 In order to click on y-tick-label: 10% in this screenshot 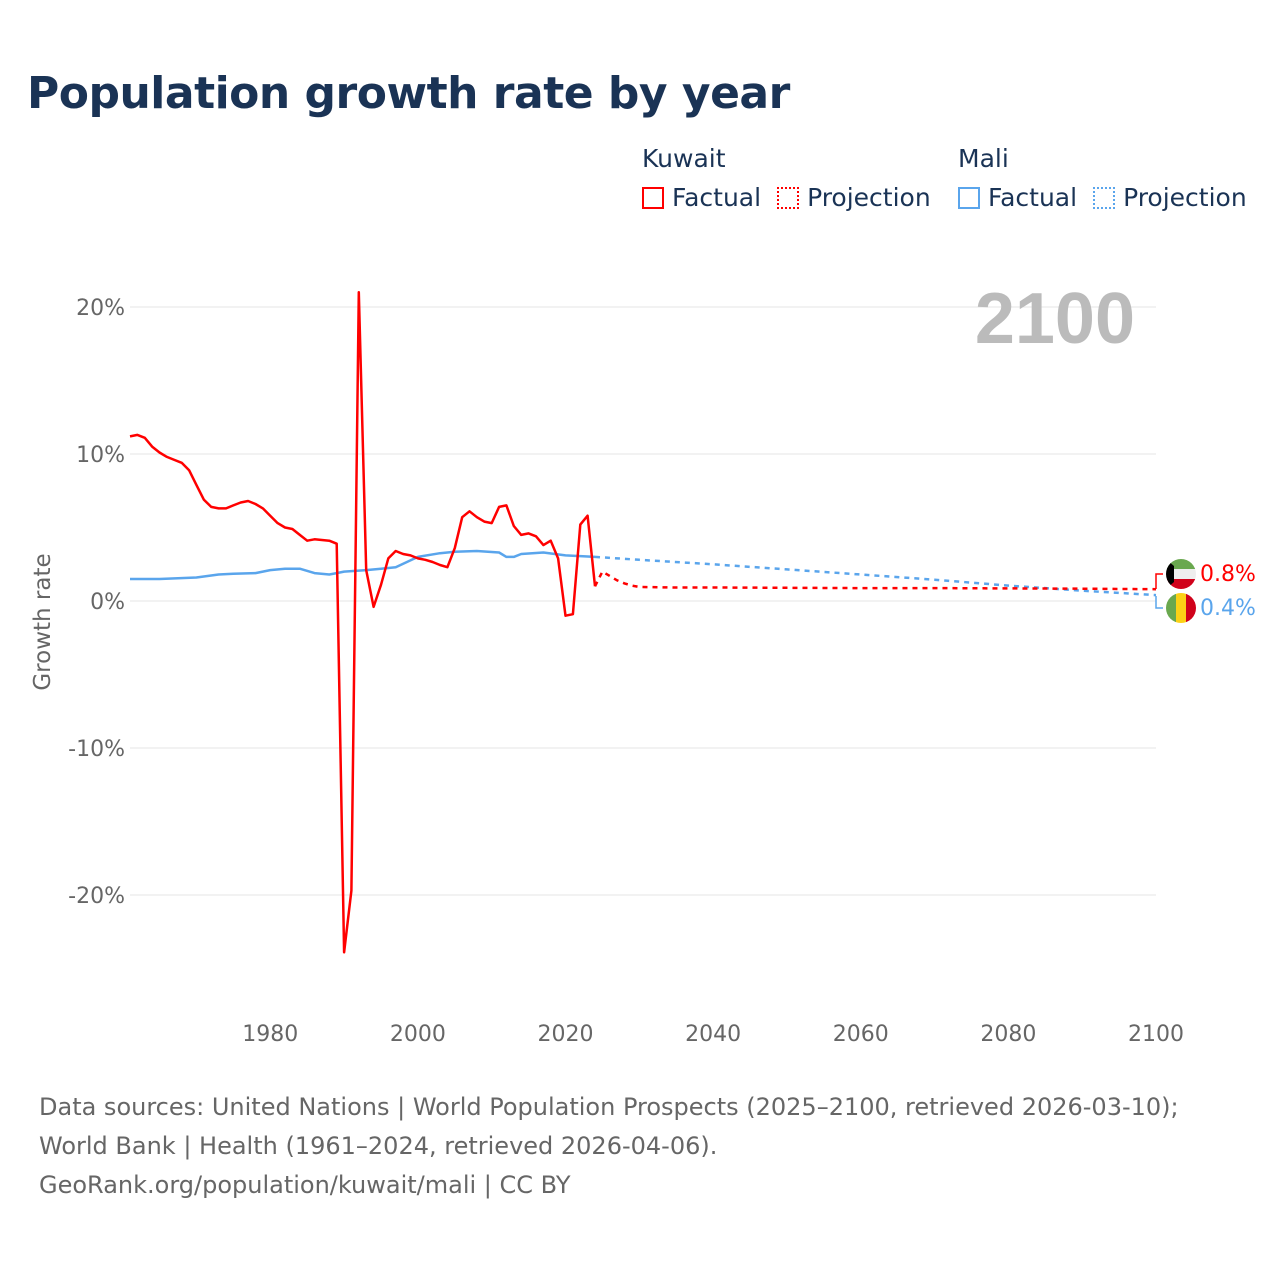, I will do `click(100, 455)`.